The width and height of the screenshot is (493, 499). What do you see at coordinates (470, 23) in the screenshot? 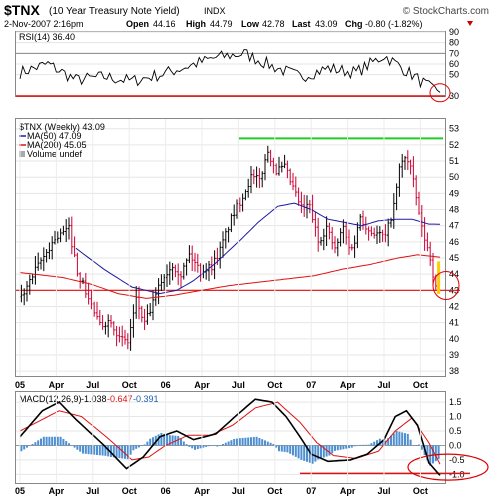
I see `down-arrow-icon` at bounding box center [470, 23].